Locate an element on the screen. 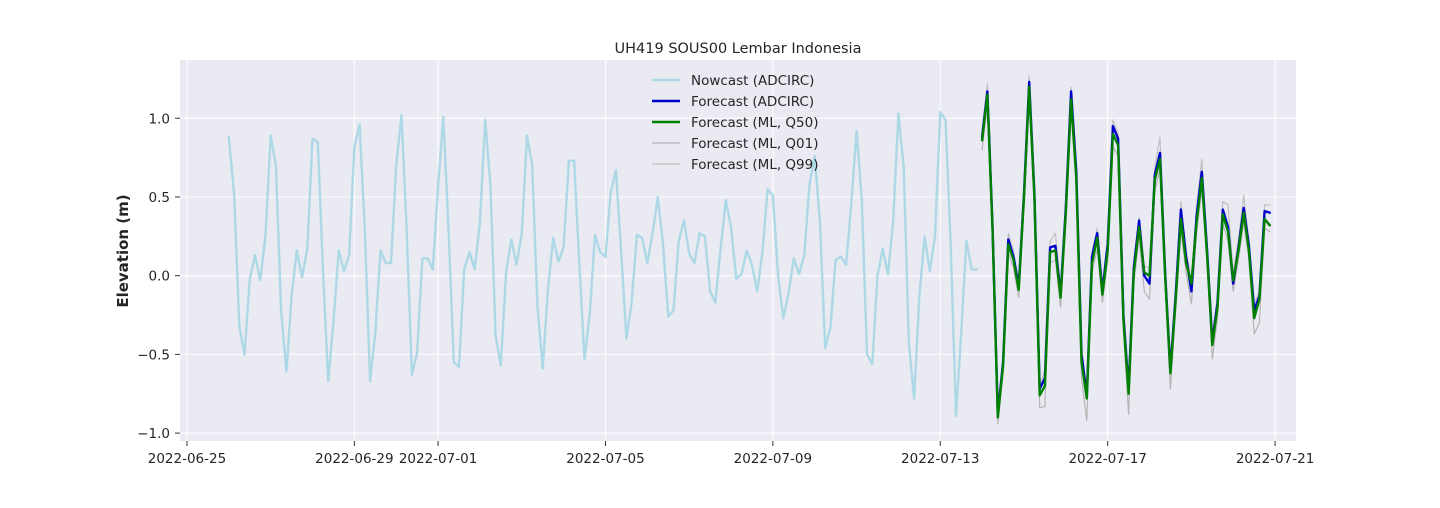 Image resolution: width=1440 pixels, height=508 pixels. legend-label: Nowcast (ADCIRC) is located at coordinates (752, 81).